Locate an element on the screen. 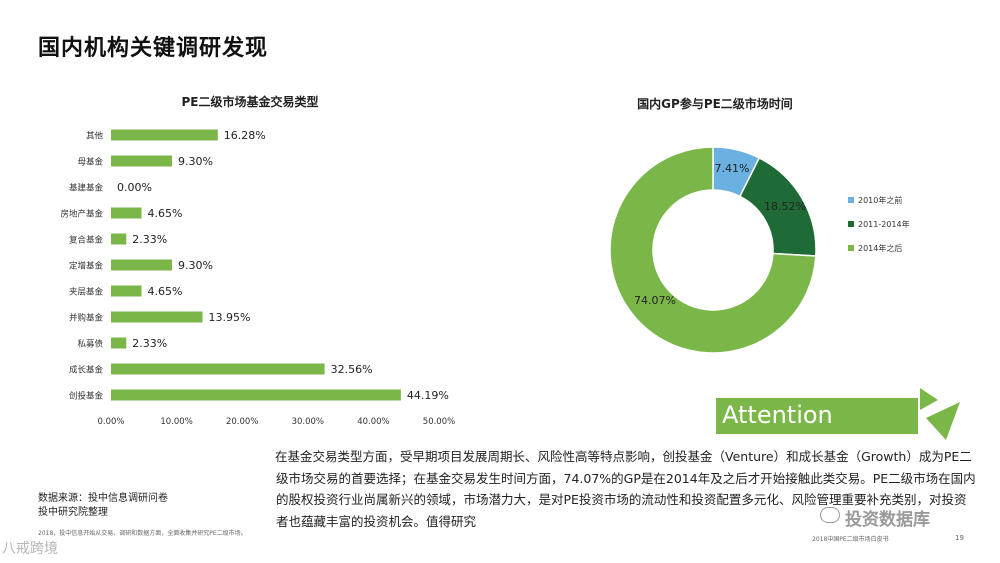  slice-label: 74.07% is located at coordinates (655, 300).